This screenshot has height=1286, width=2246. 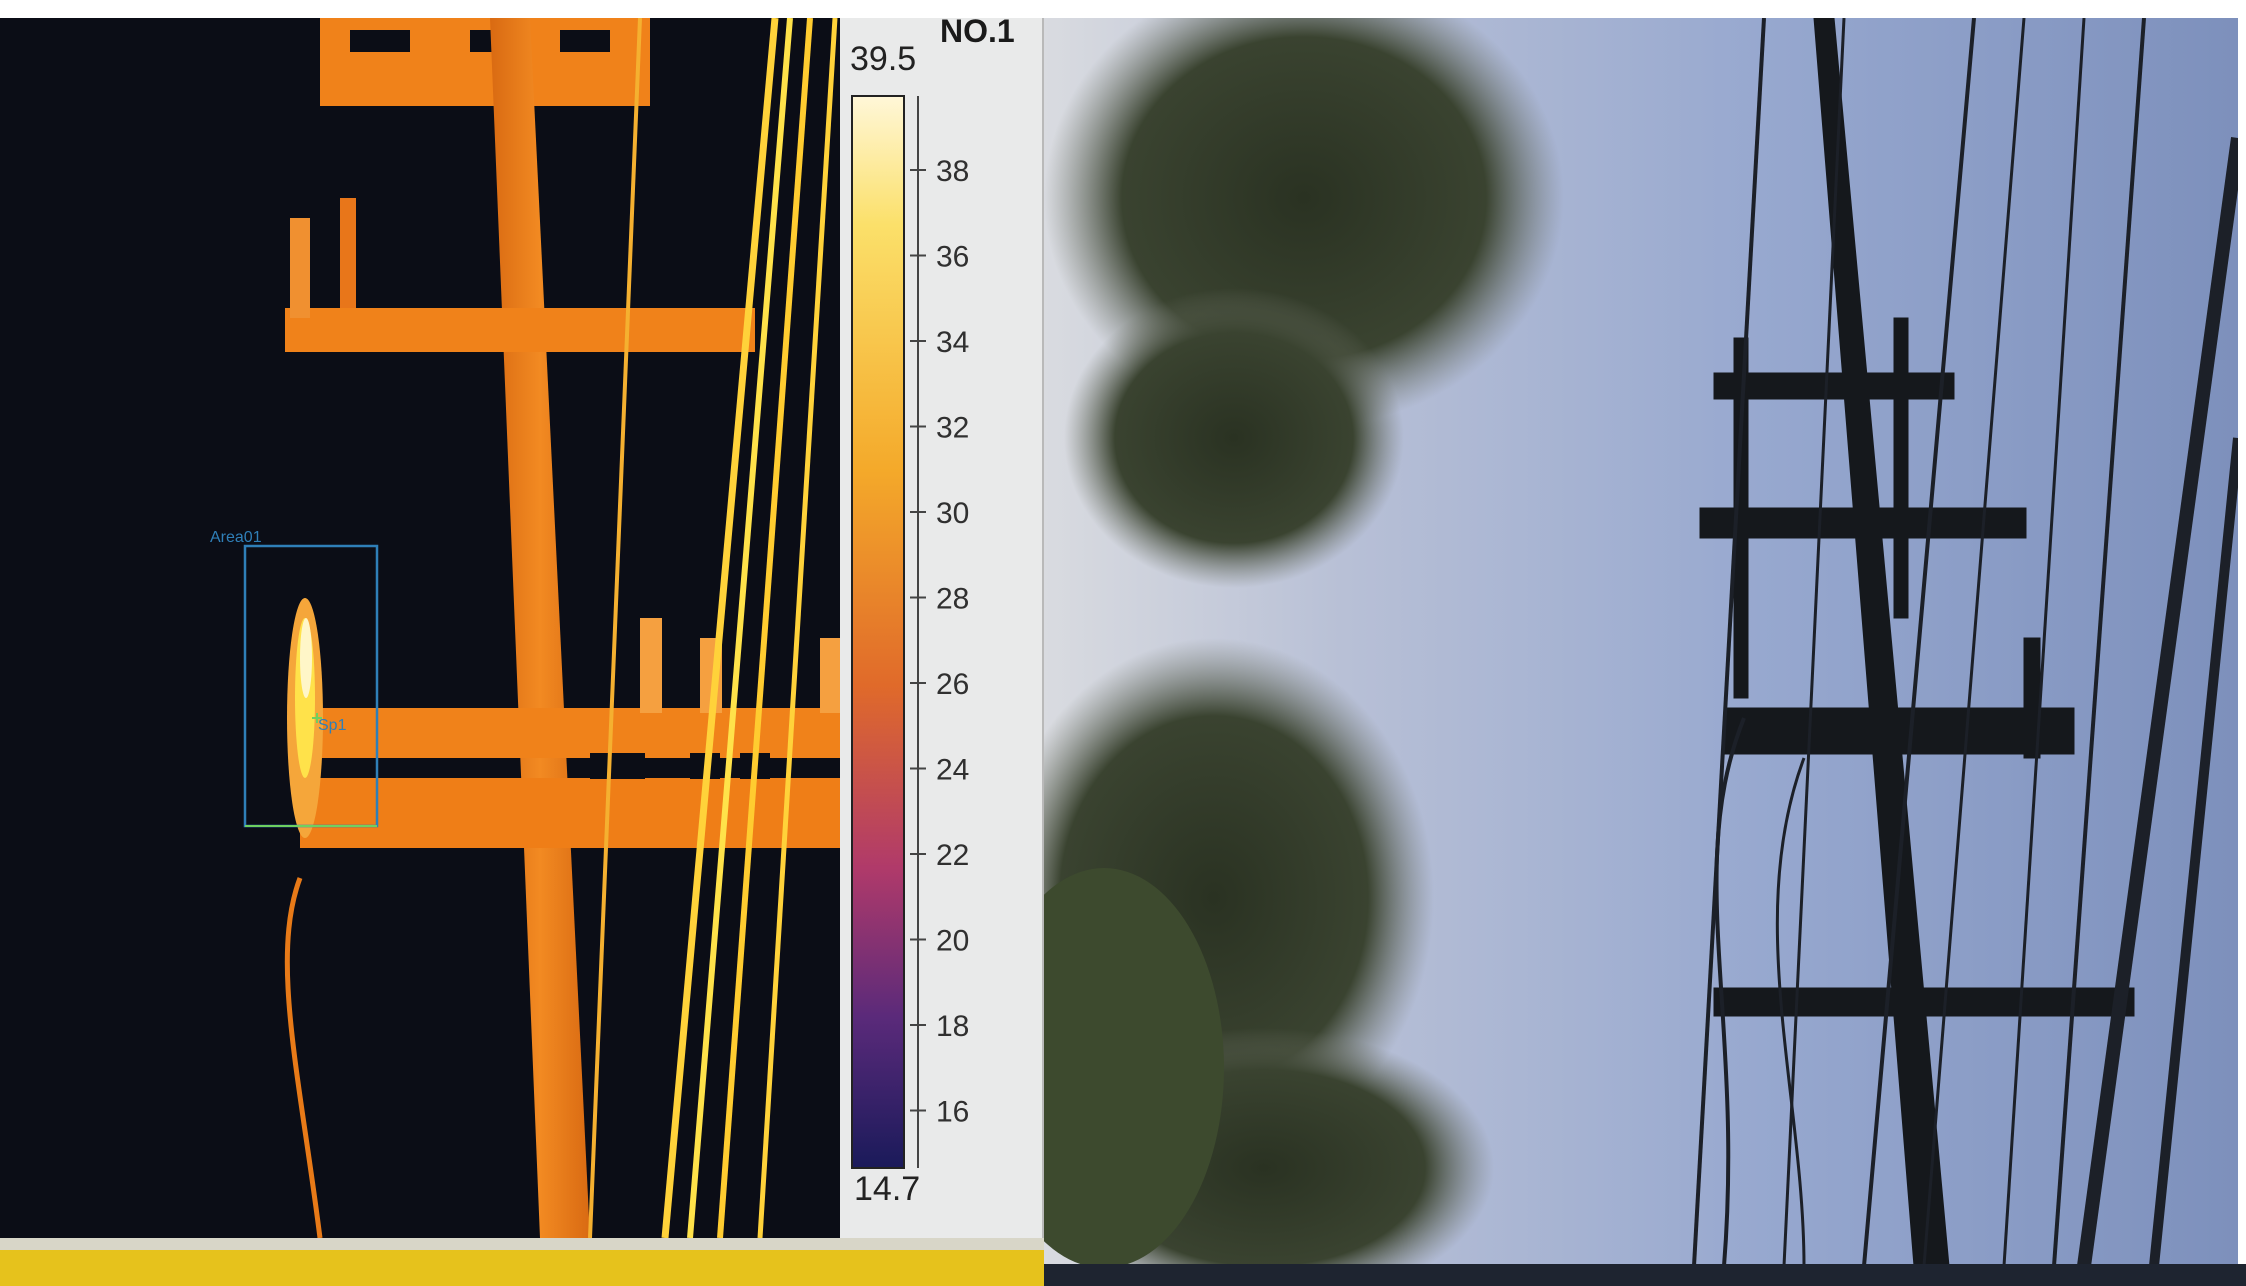 What do you see at coordinates (570, 733) in the screenshot?
I see `thermal-lower-crossarm` at bounding box center [570, 733].